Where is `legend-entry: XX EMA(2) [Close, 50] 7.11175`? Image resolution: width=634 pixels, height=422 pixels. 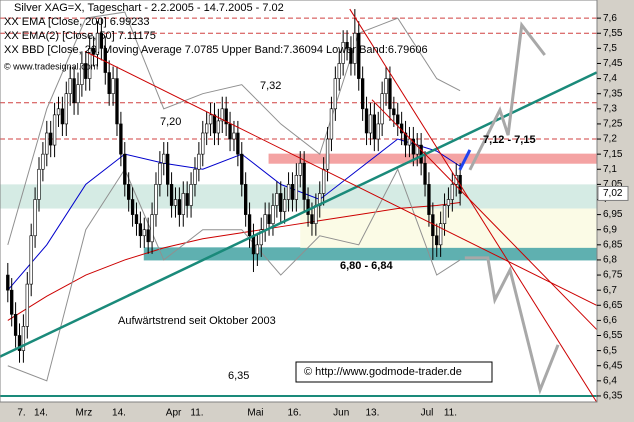
legend-entry: XX EMA(2) [Close, 50] 7.11175 is located at coordinates (80, 36).